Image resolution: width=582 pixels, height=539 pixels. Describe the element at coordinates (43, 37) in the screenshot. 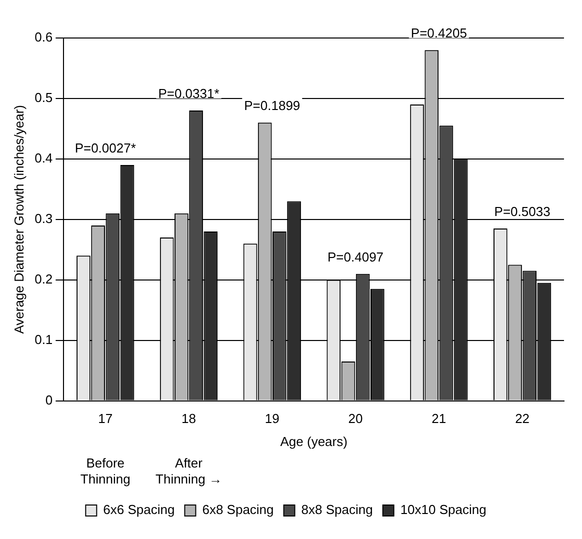

I see `y-tick-label: 0.6` at that location.